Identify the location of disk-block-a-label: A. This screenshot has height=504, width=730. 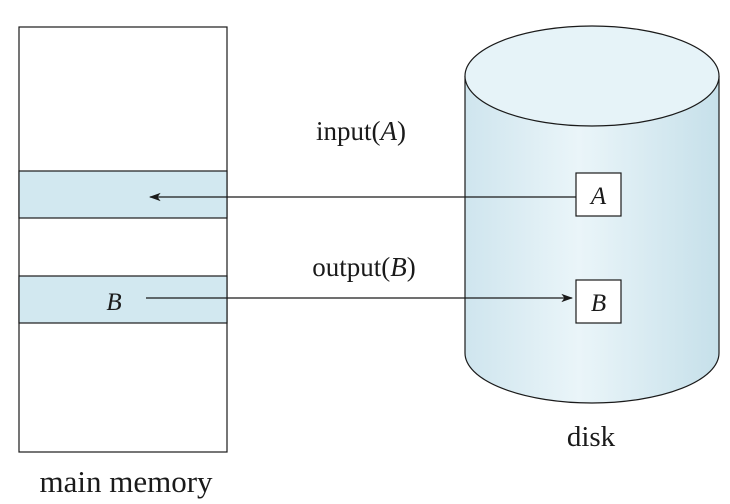
(598, 196).